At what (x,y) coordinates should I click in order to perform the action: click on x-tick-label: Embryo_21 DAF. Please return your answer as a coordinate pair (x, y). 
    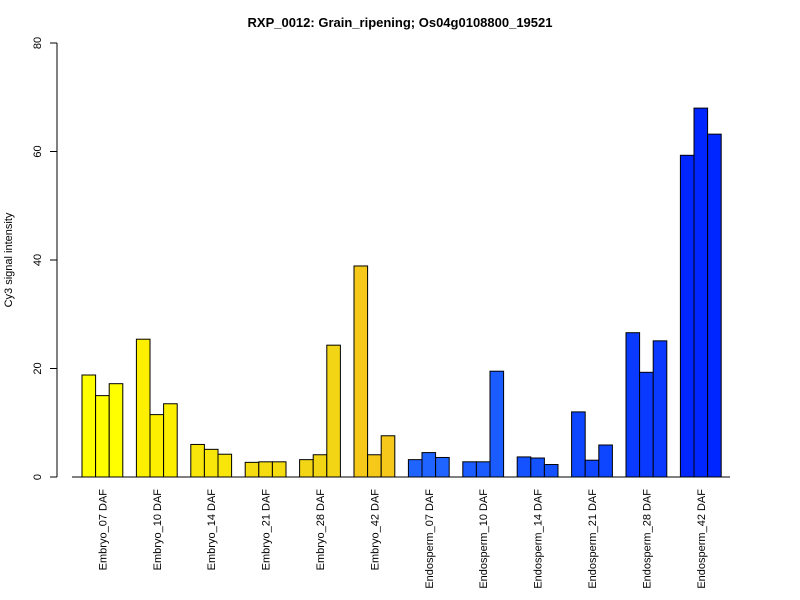
    Looking at the image, I should click on (267, 530).